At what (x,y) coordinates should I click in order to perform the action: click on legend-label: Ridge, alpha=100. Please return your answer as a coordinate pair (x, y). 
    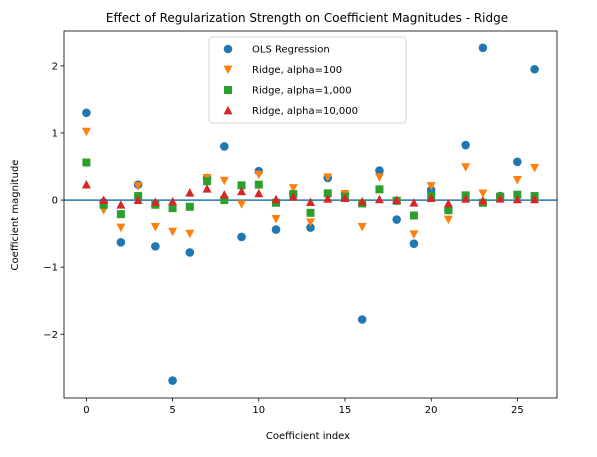
    Looking at the image, I should click on (297, 70).